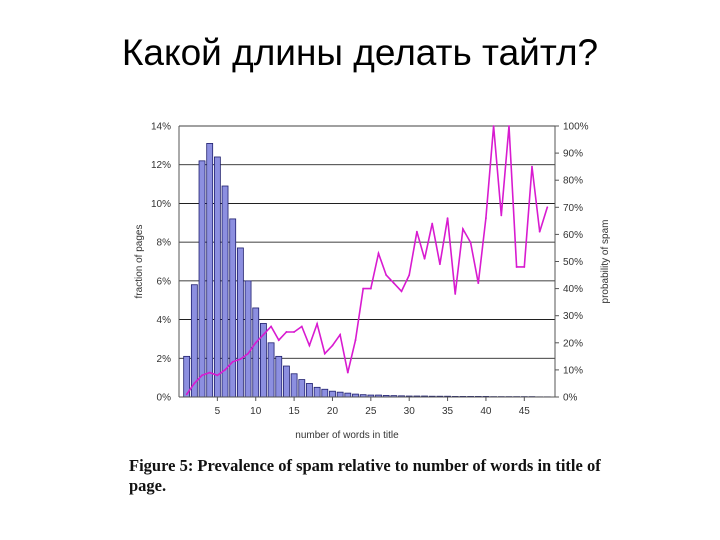  Describe the element at coordinates (573, 316) in the screenshot. I see `y-tick-right: 30%` at that location.